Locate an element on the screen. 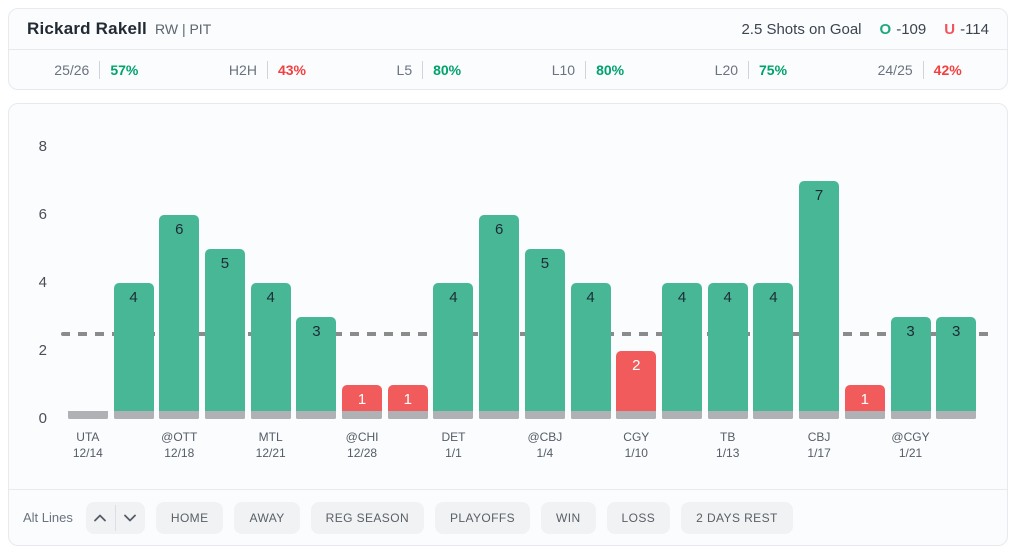  filter-button-reg-season: REG SEASON is located at coordinates (367, 517).